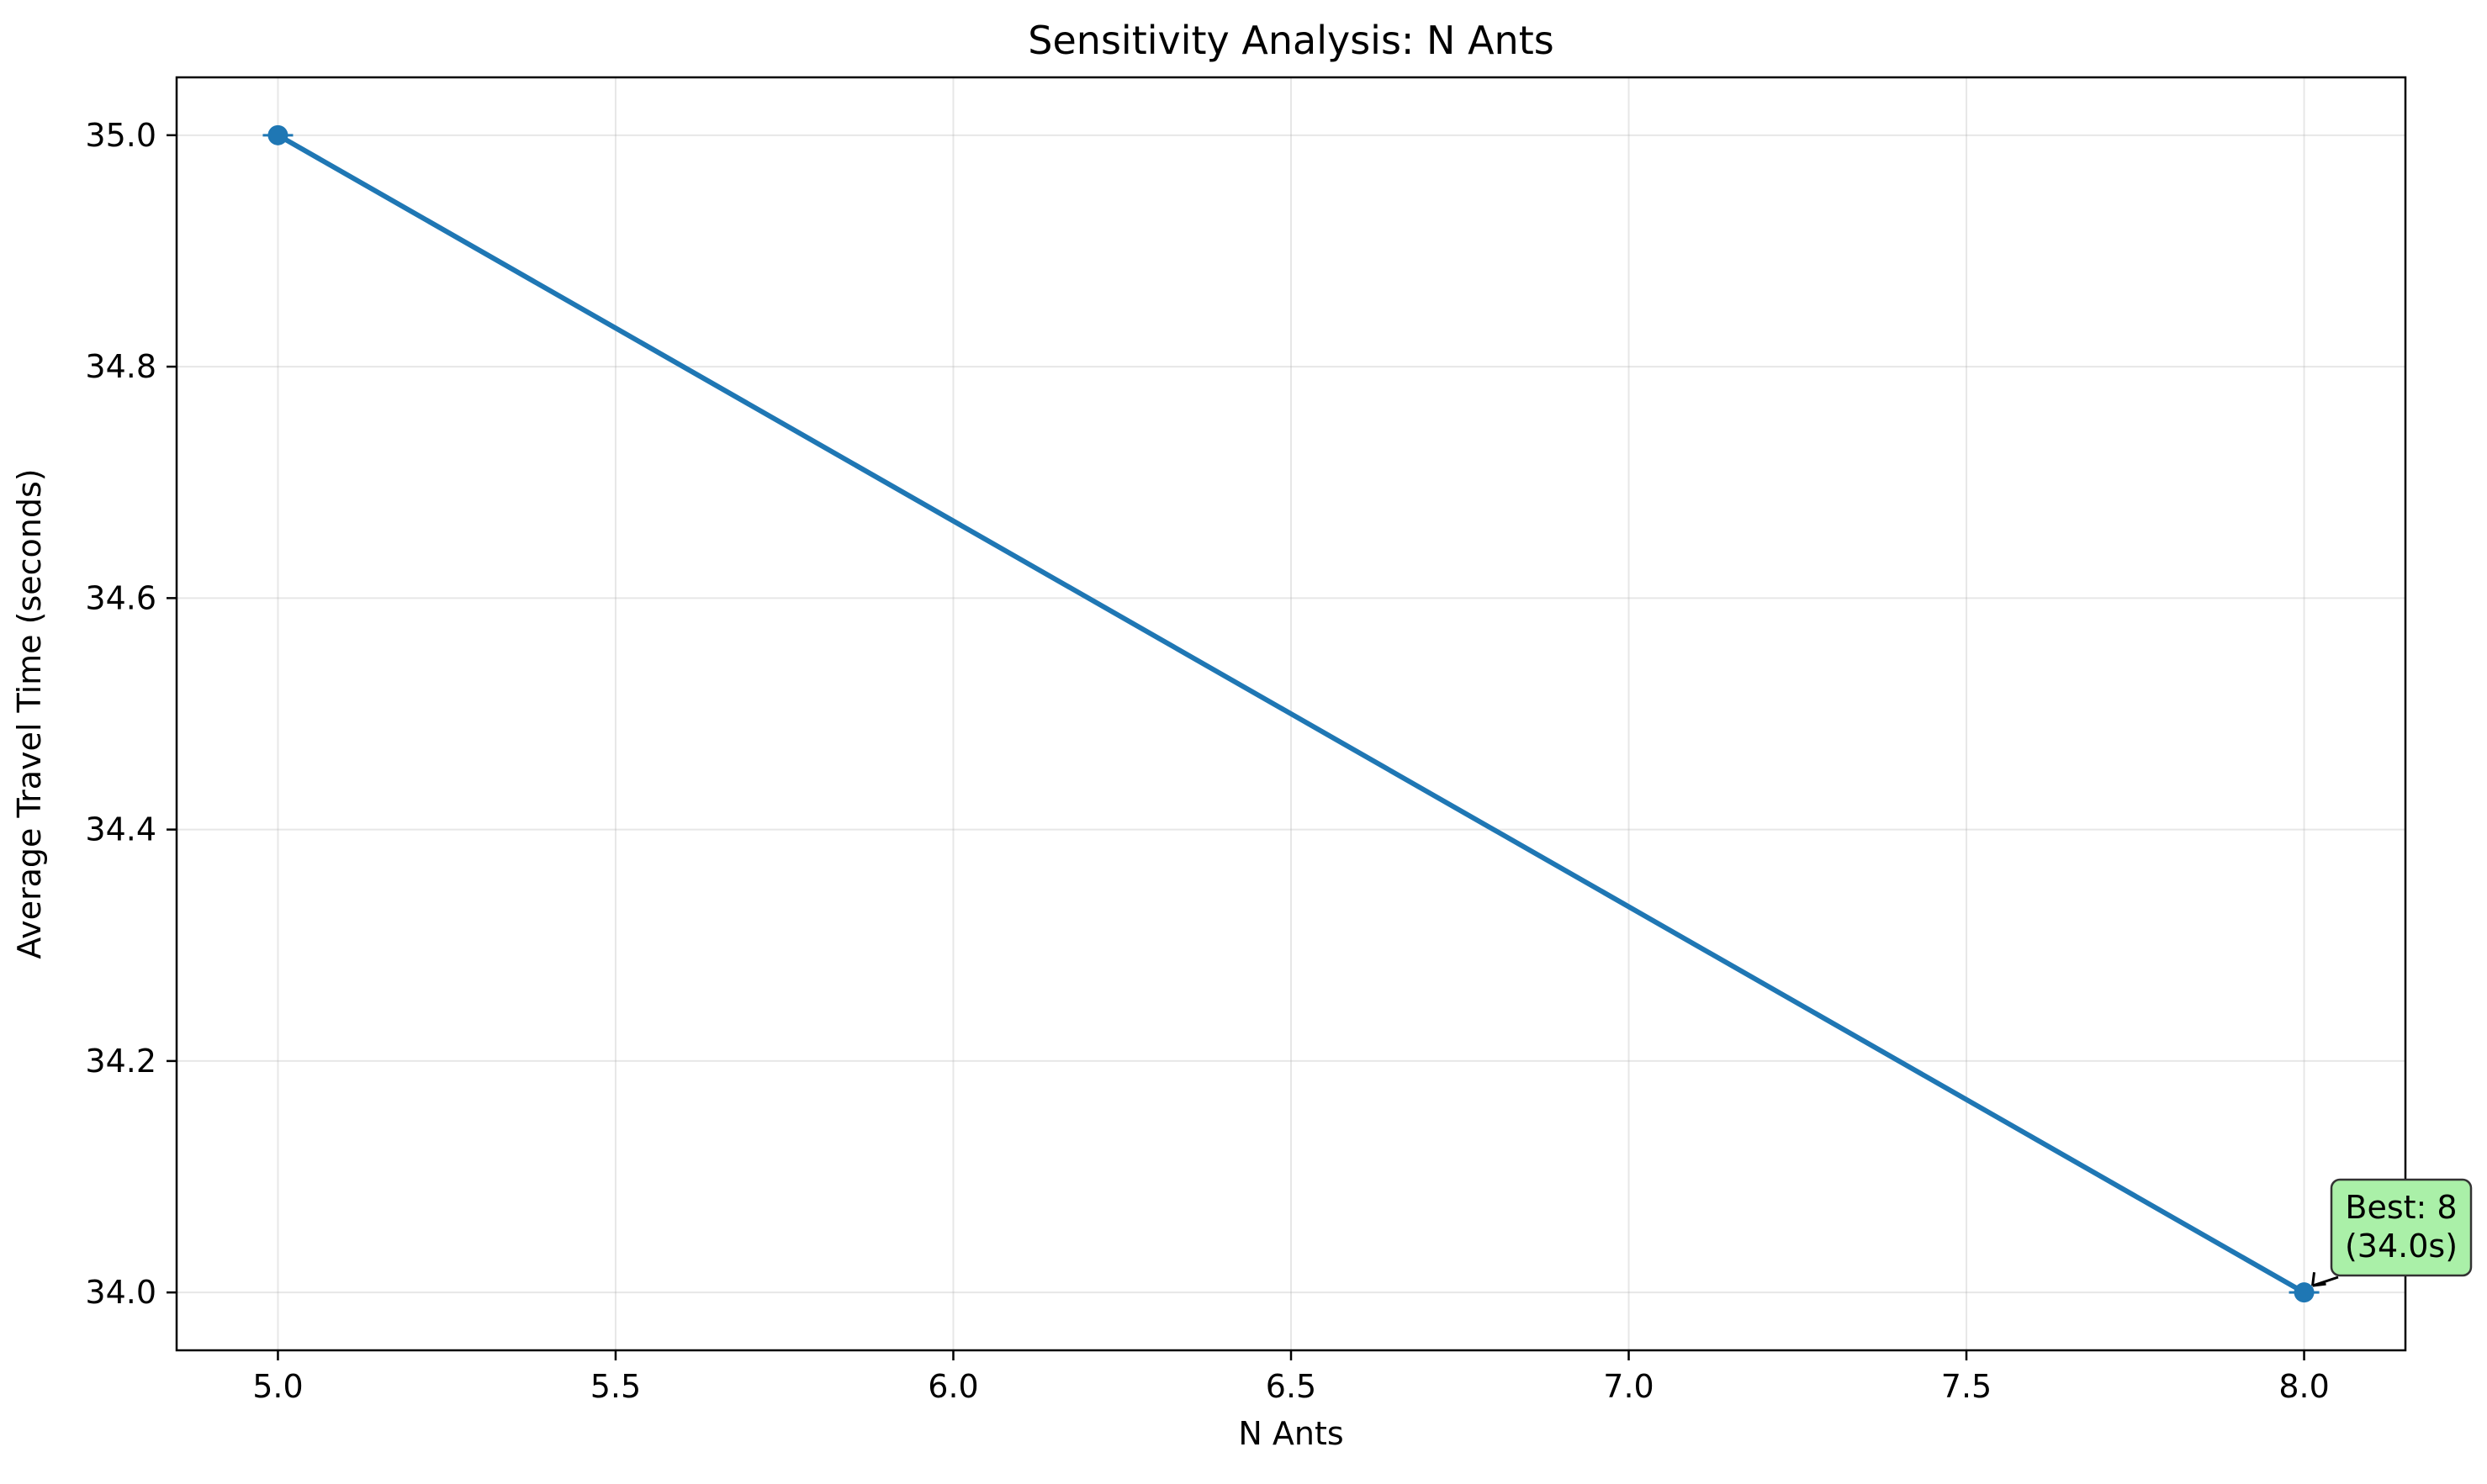  What do you see at coordinates (29, 713) in the screenshot?
I see `y-axis-label: Average Travel Time (seconds)` at bounding box center [29, 713].